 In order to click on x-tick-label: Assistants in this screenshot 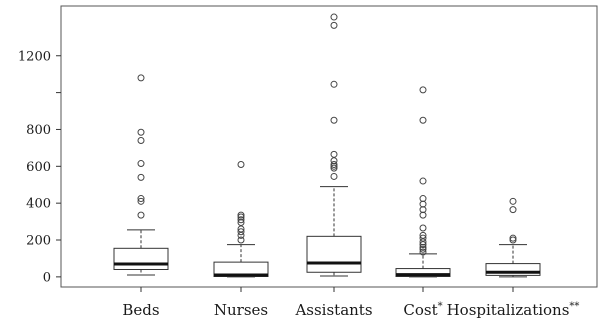, I will do `click(333, 310)`.